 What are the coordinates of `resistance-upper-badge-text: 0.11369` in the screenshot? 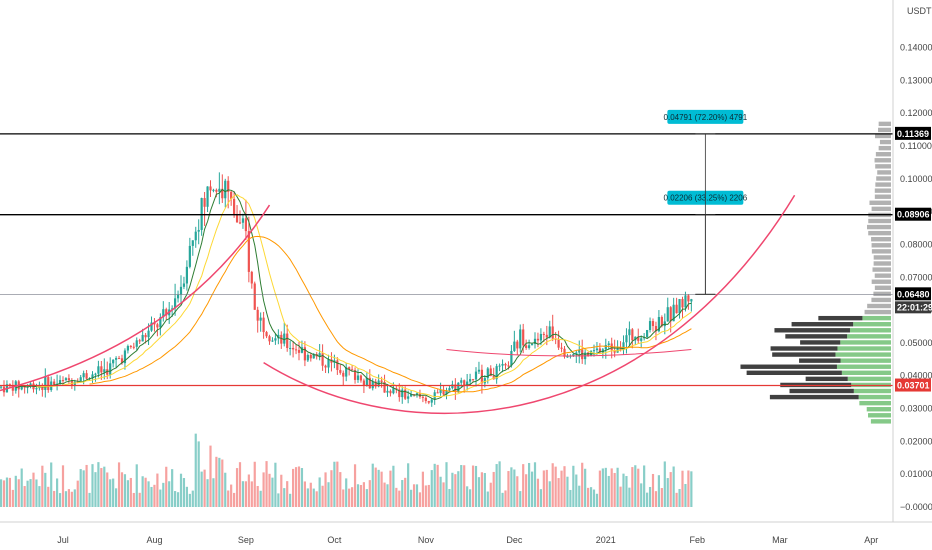 It's located at (913, 134).